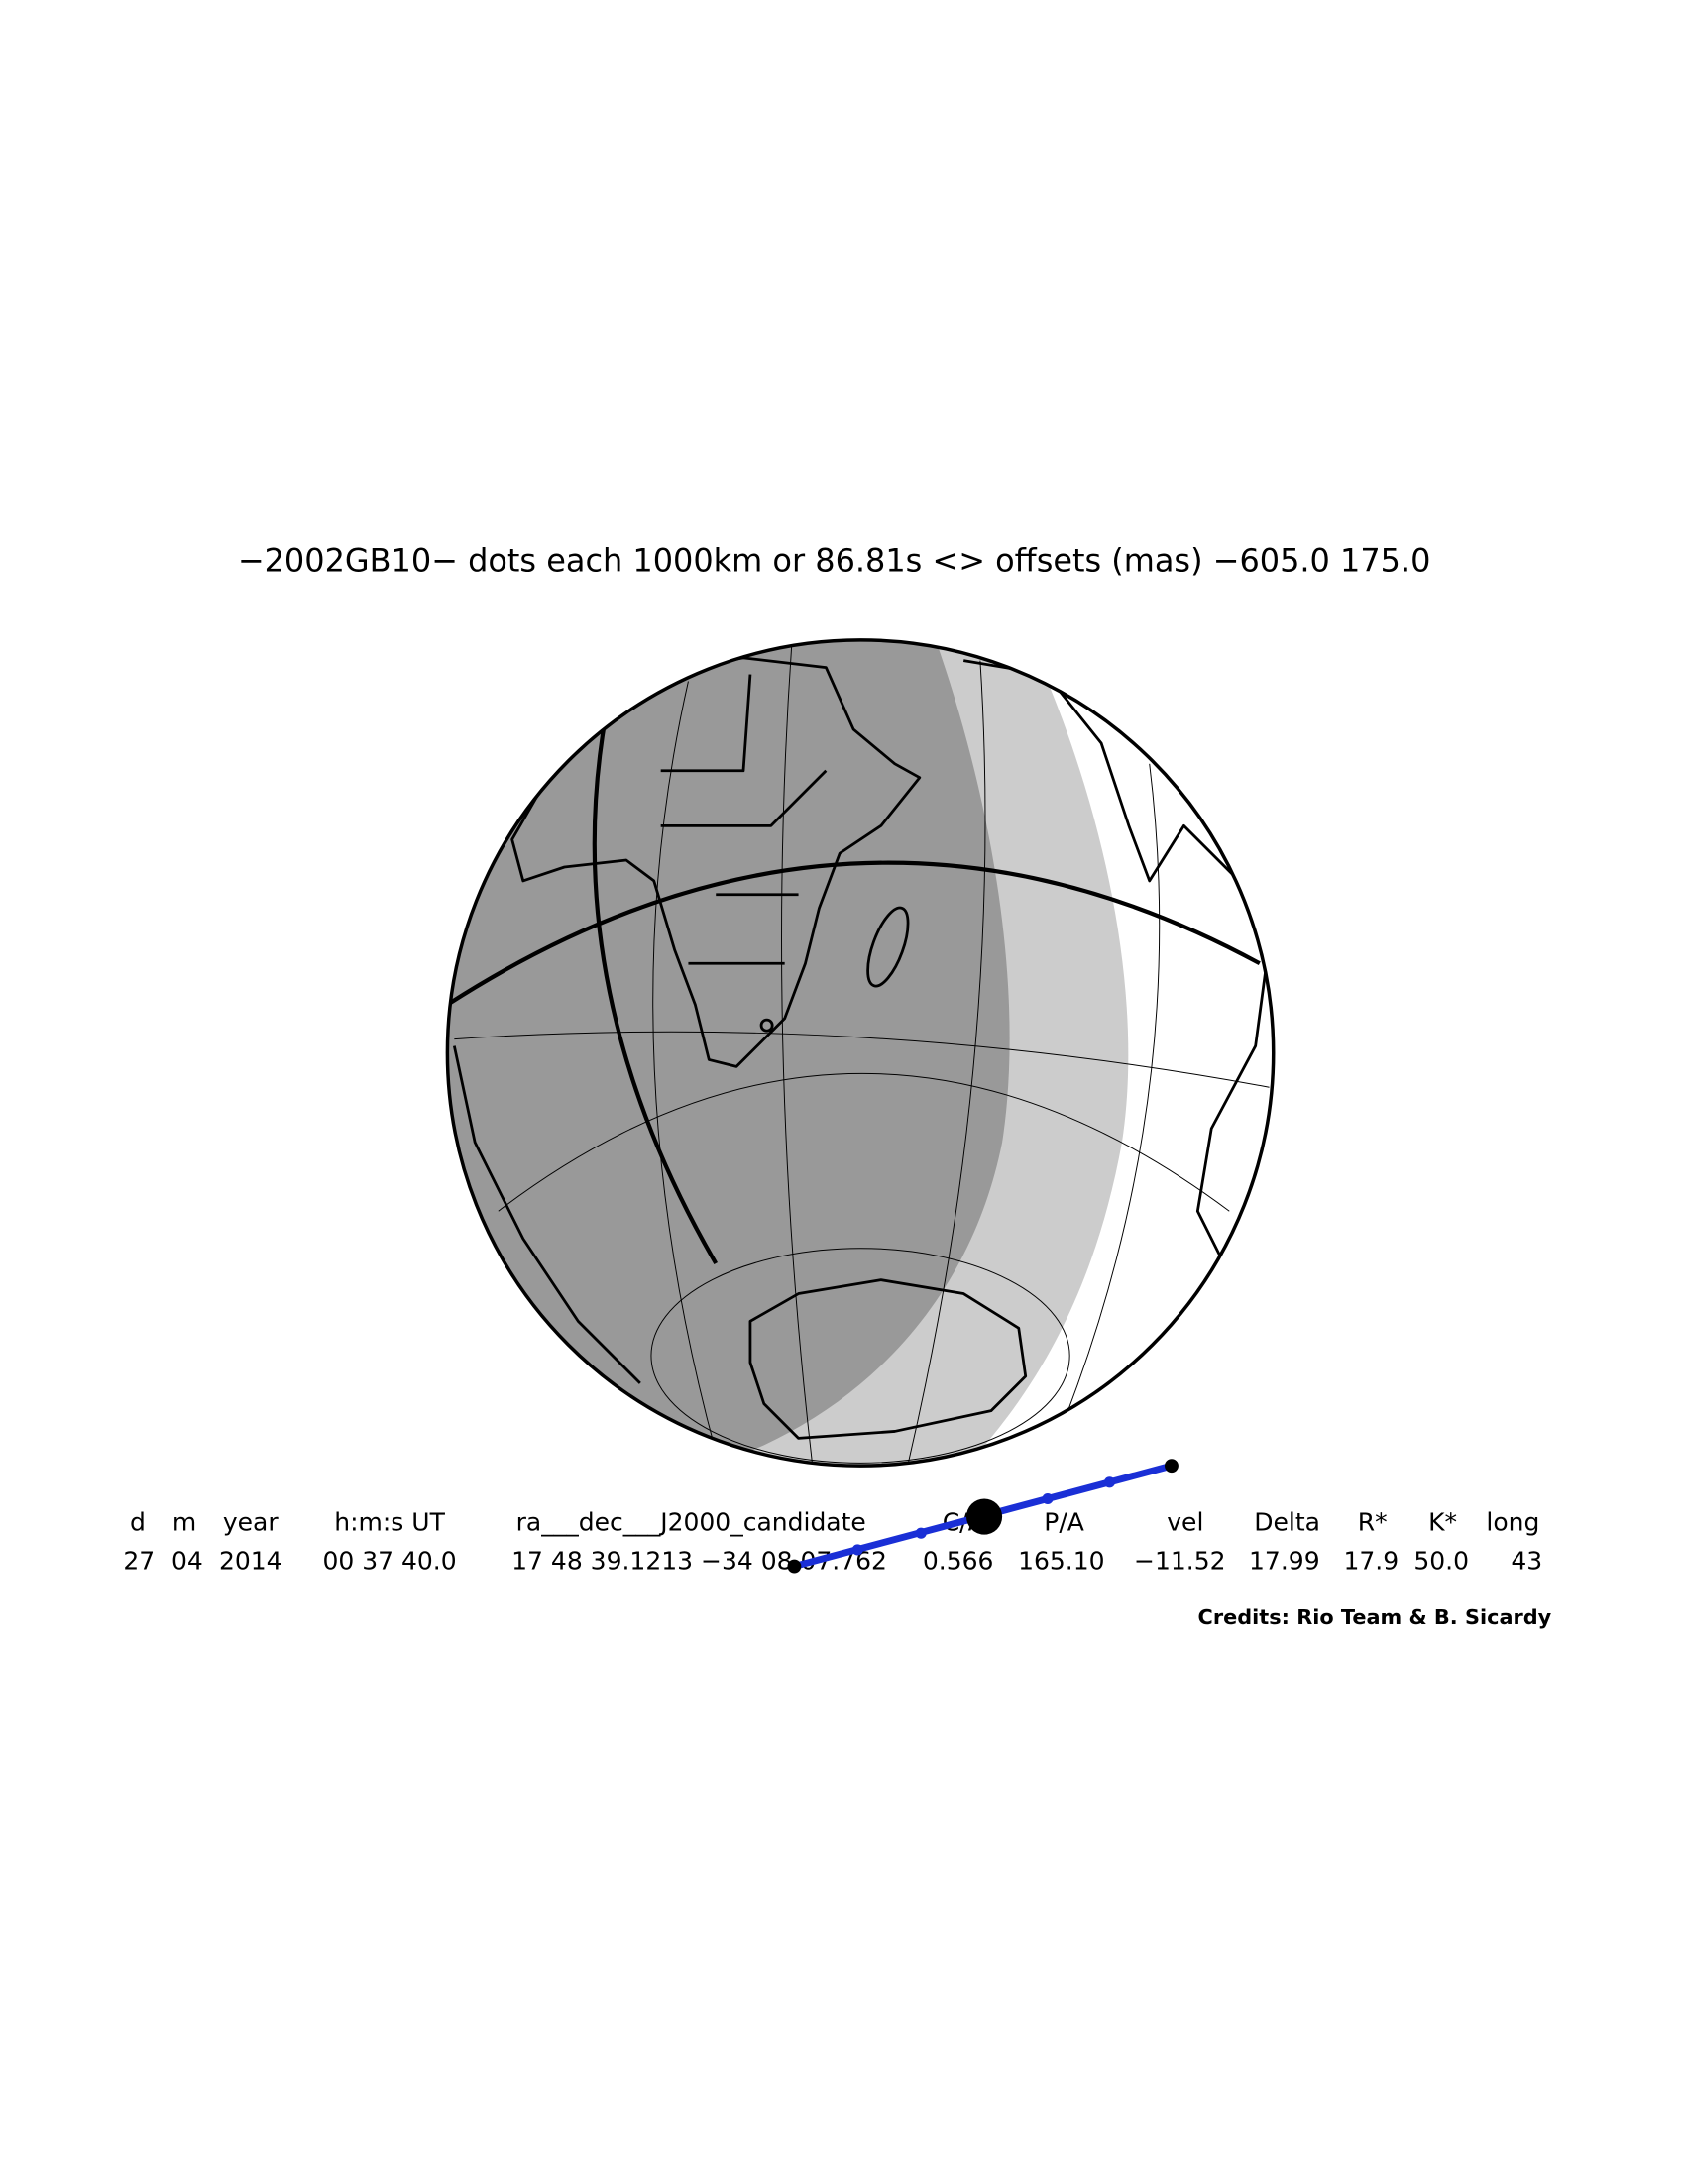 This screenshot has height=2184, width=1685. What do you see at coordinates (1064, 1521) in the screenshot?
I see `column-header: P/A` at bounding box center [1064, 1521].